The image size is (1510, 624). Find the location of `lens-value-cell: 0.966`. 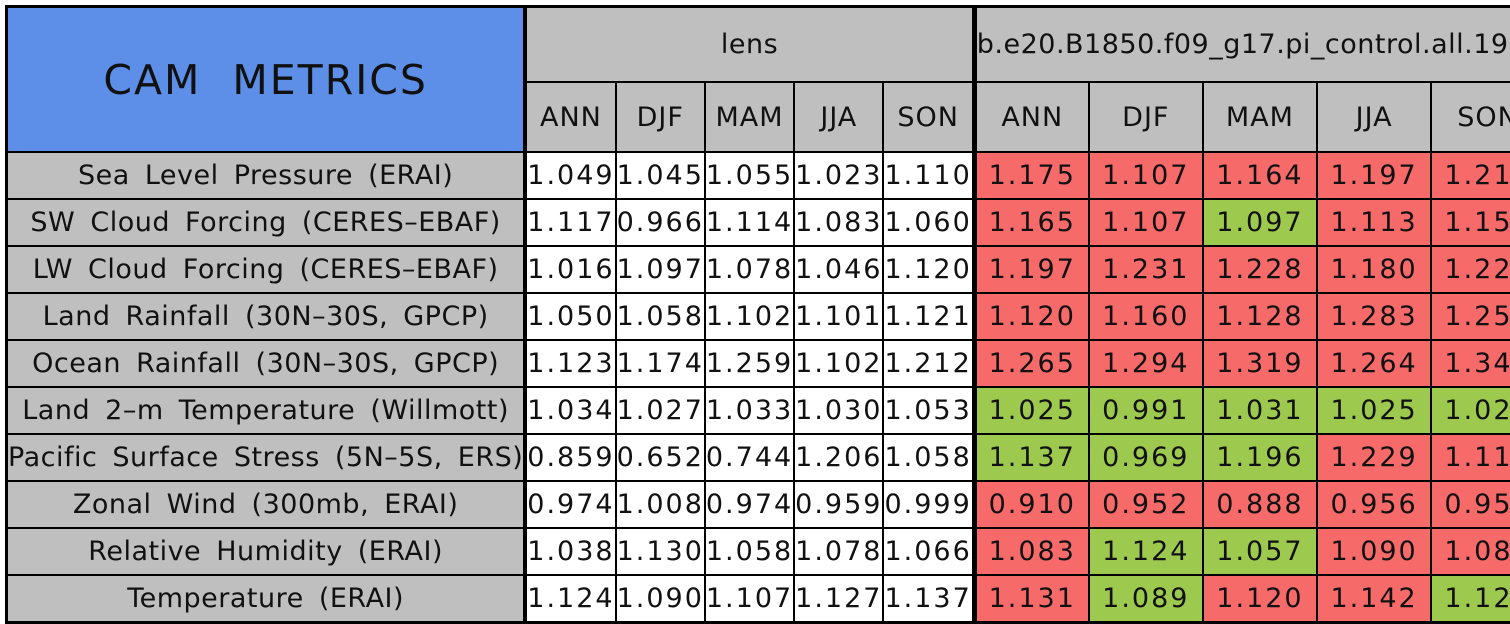

lens-value-cell: 0.966 is located at coordinates (660, 222).